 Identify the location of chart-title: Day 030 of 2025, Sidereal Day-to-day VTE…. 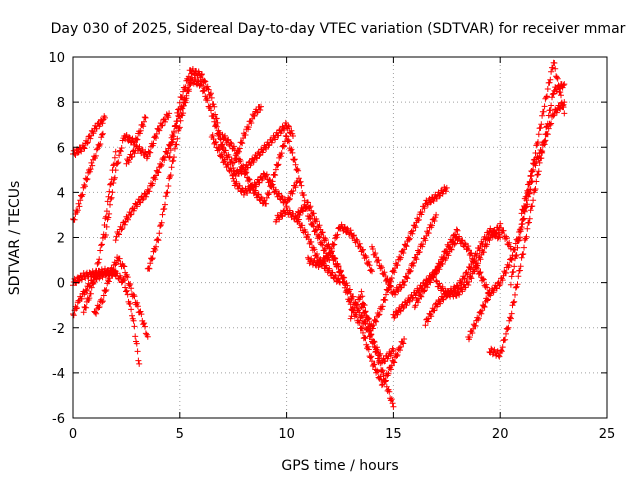
(338, 29).